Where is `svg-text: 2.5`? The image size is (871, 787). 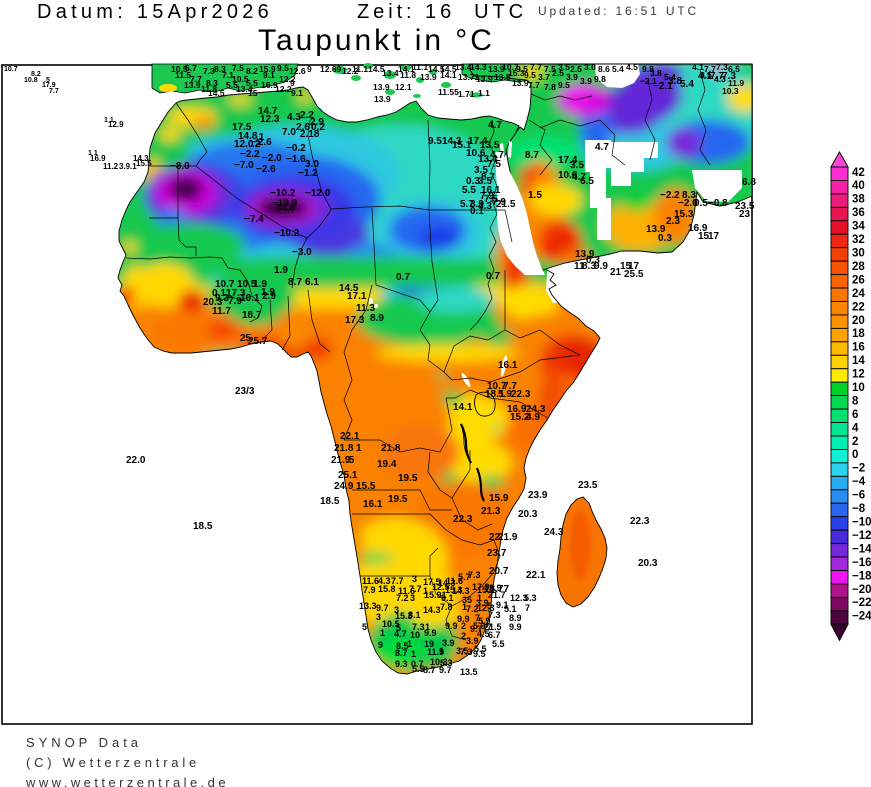 svg-text: 2.5 is located at coordinates (576, 69).